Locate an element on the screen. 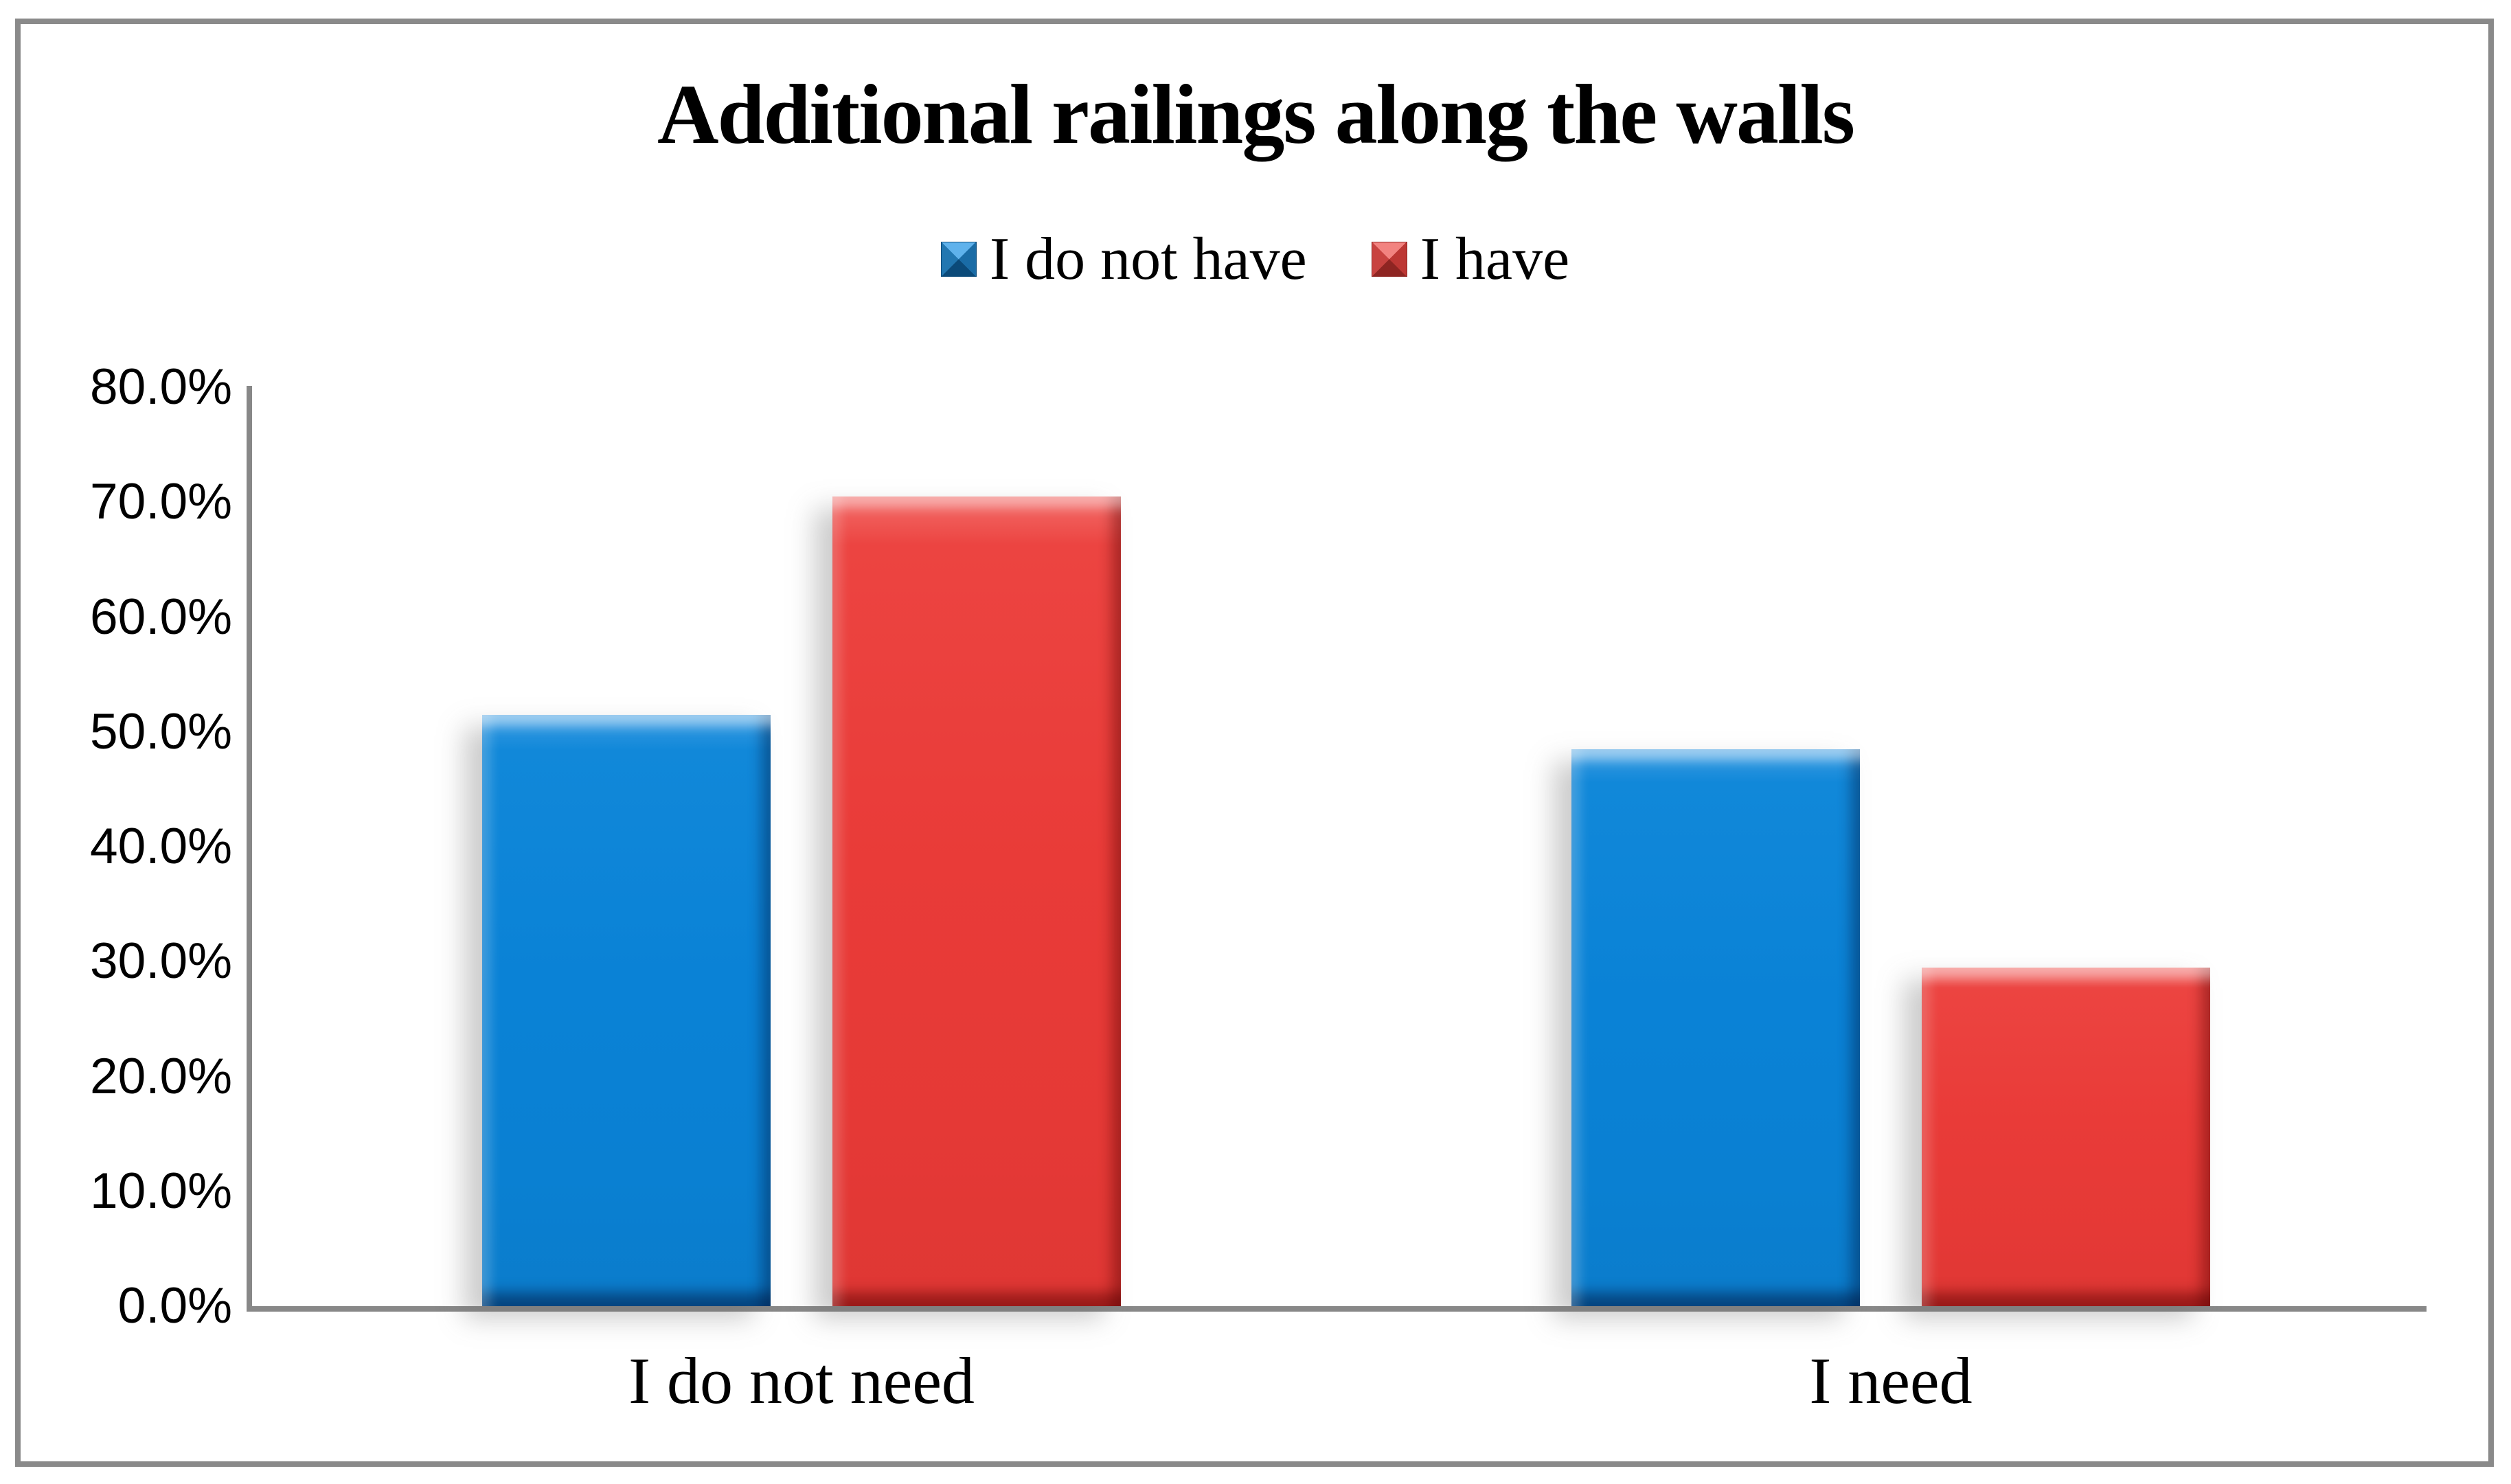 The image size is (2511, 1484). chart-title: Additional railings along the walls is located at coordinates (1256, 114).